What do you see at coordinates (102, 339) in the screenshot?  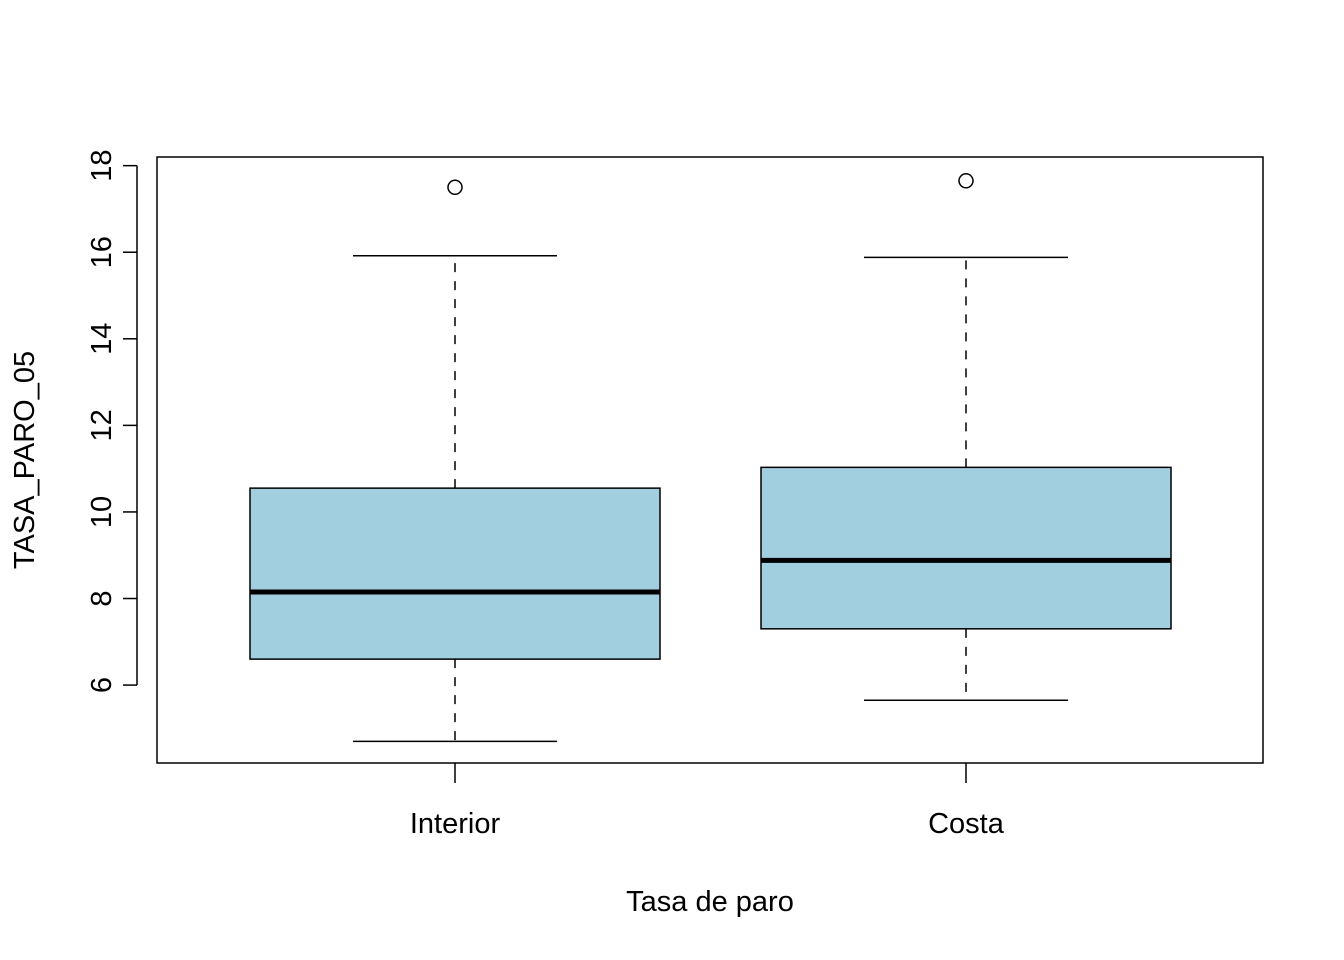 I see `y-tick-label: 14` at bounding box center [102, 339].